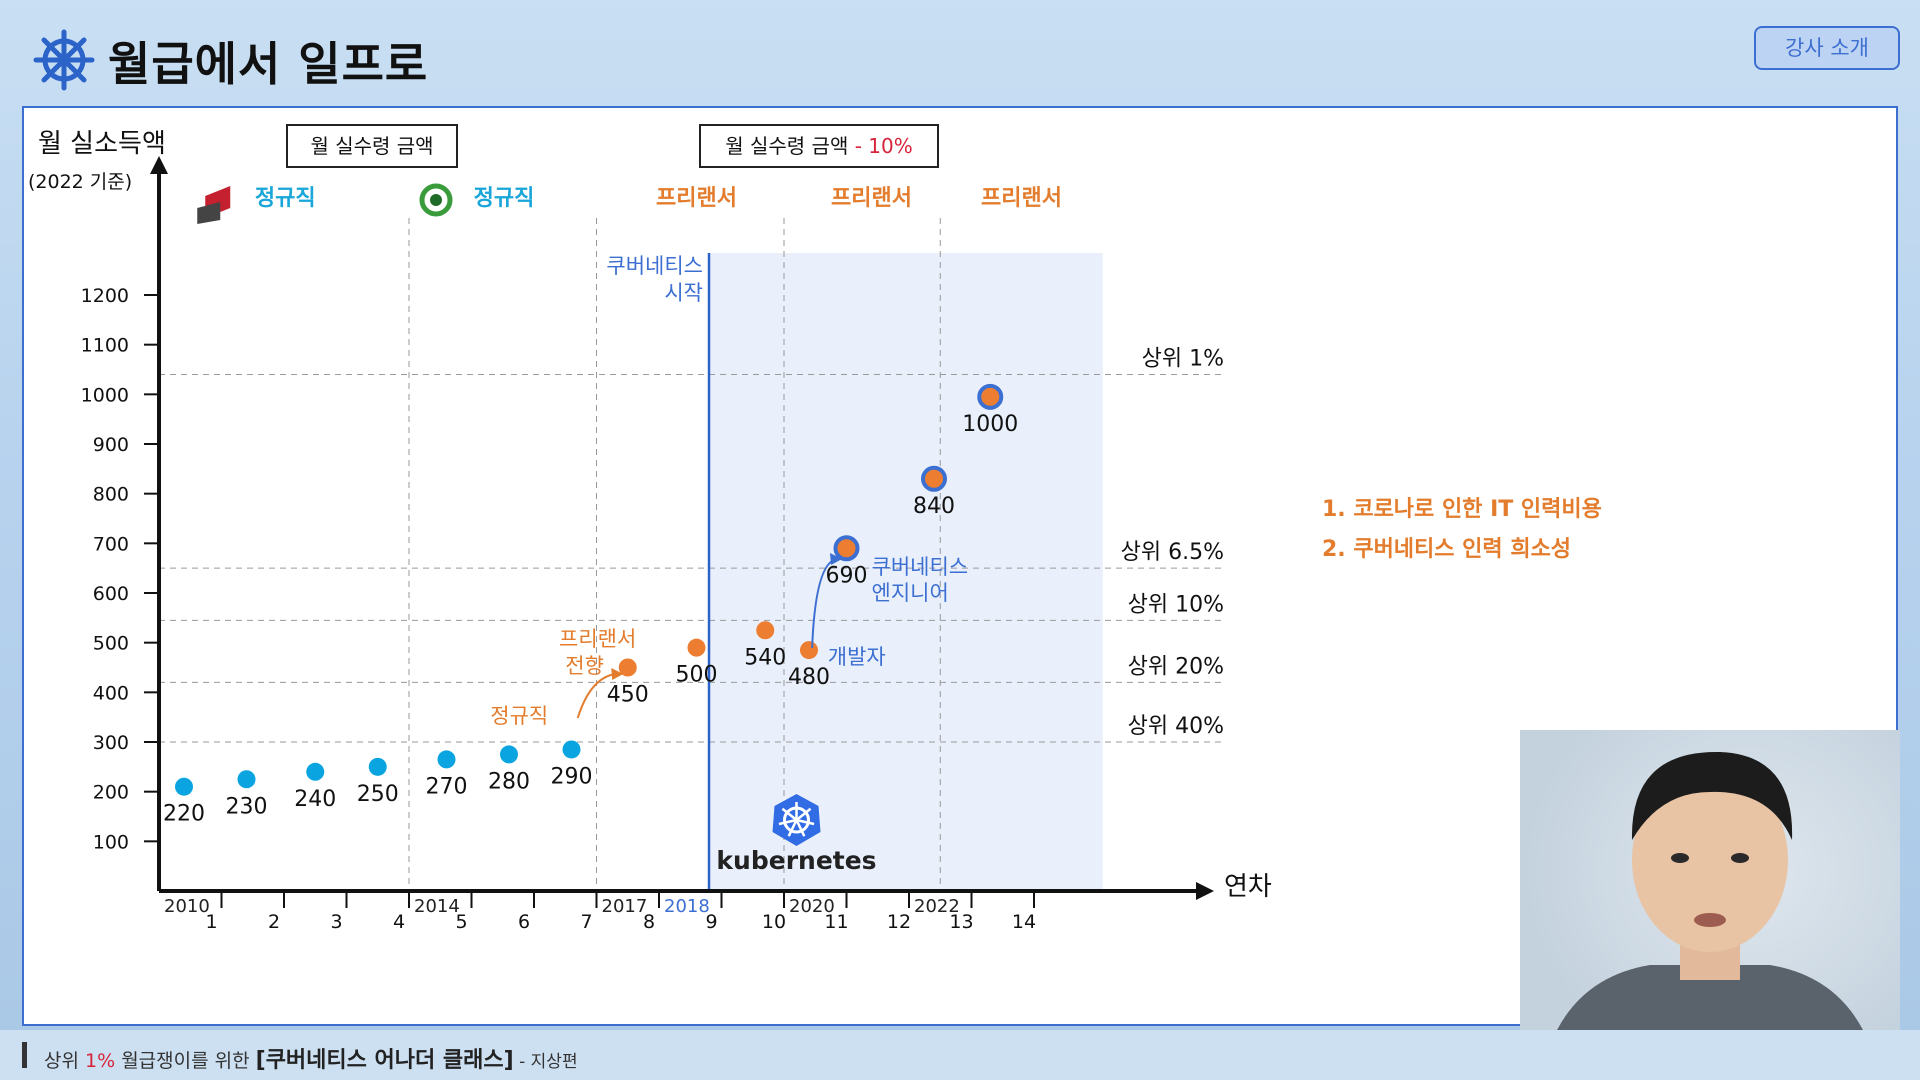 The height and width of the screenshot is (1080, 1920). Describe the element at coordinates (990, 424) in the screenshot. I see `data-label: 1000` at that location.